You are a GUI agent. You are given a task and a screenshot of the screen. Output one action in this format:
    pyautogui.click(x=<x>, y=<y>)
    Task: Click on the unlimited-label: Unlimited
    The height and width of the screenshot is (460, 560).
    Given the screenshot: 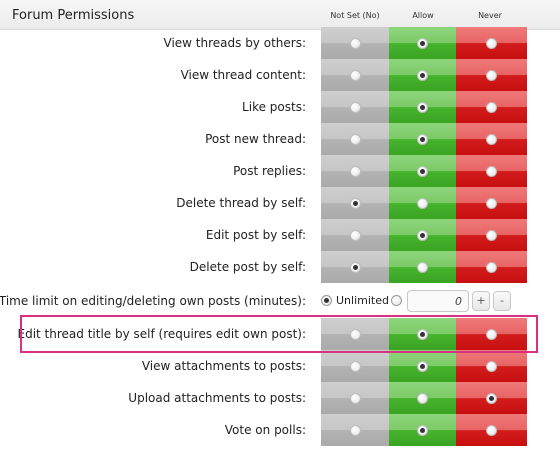 What is the action you would take?
    pyautogui.click(x=362, y=300)
    